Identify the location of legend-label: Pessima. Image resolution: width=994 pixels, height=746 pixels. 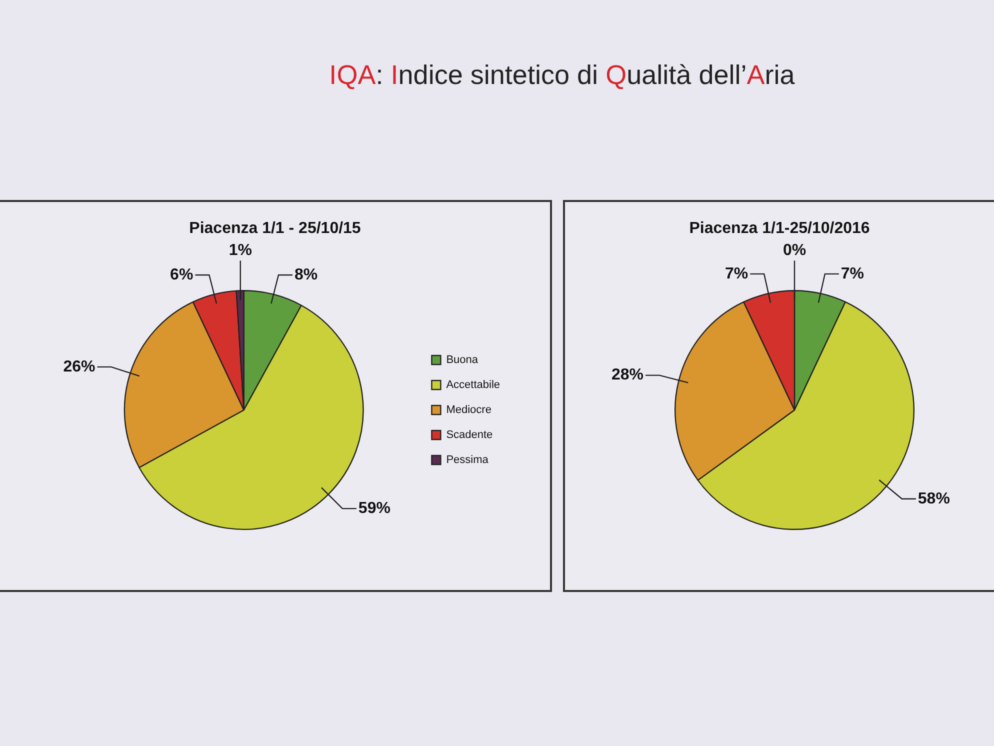
(468, 460).